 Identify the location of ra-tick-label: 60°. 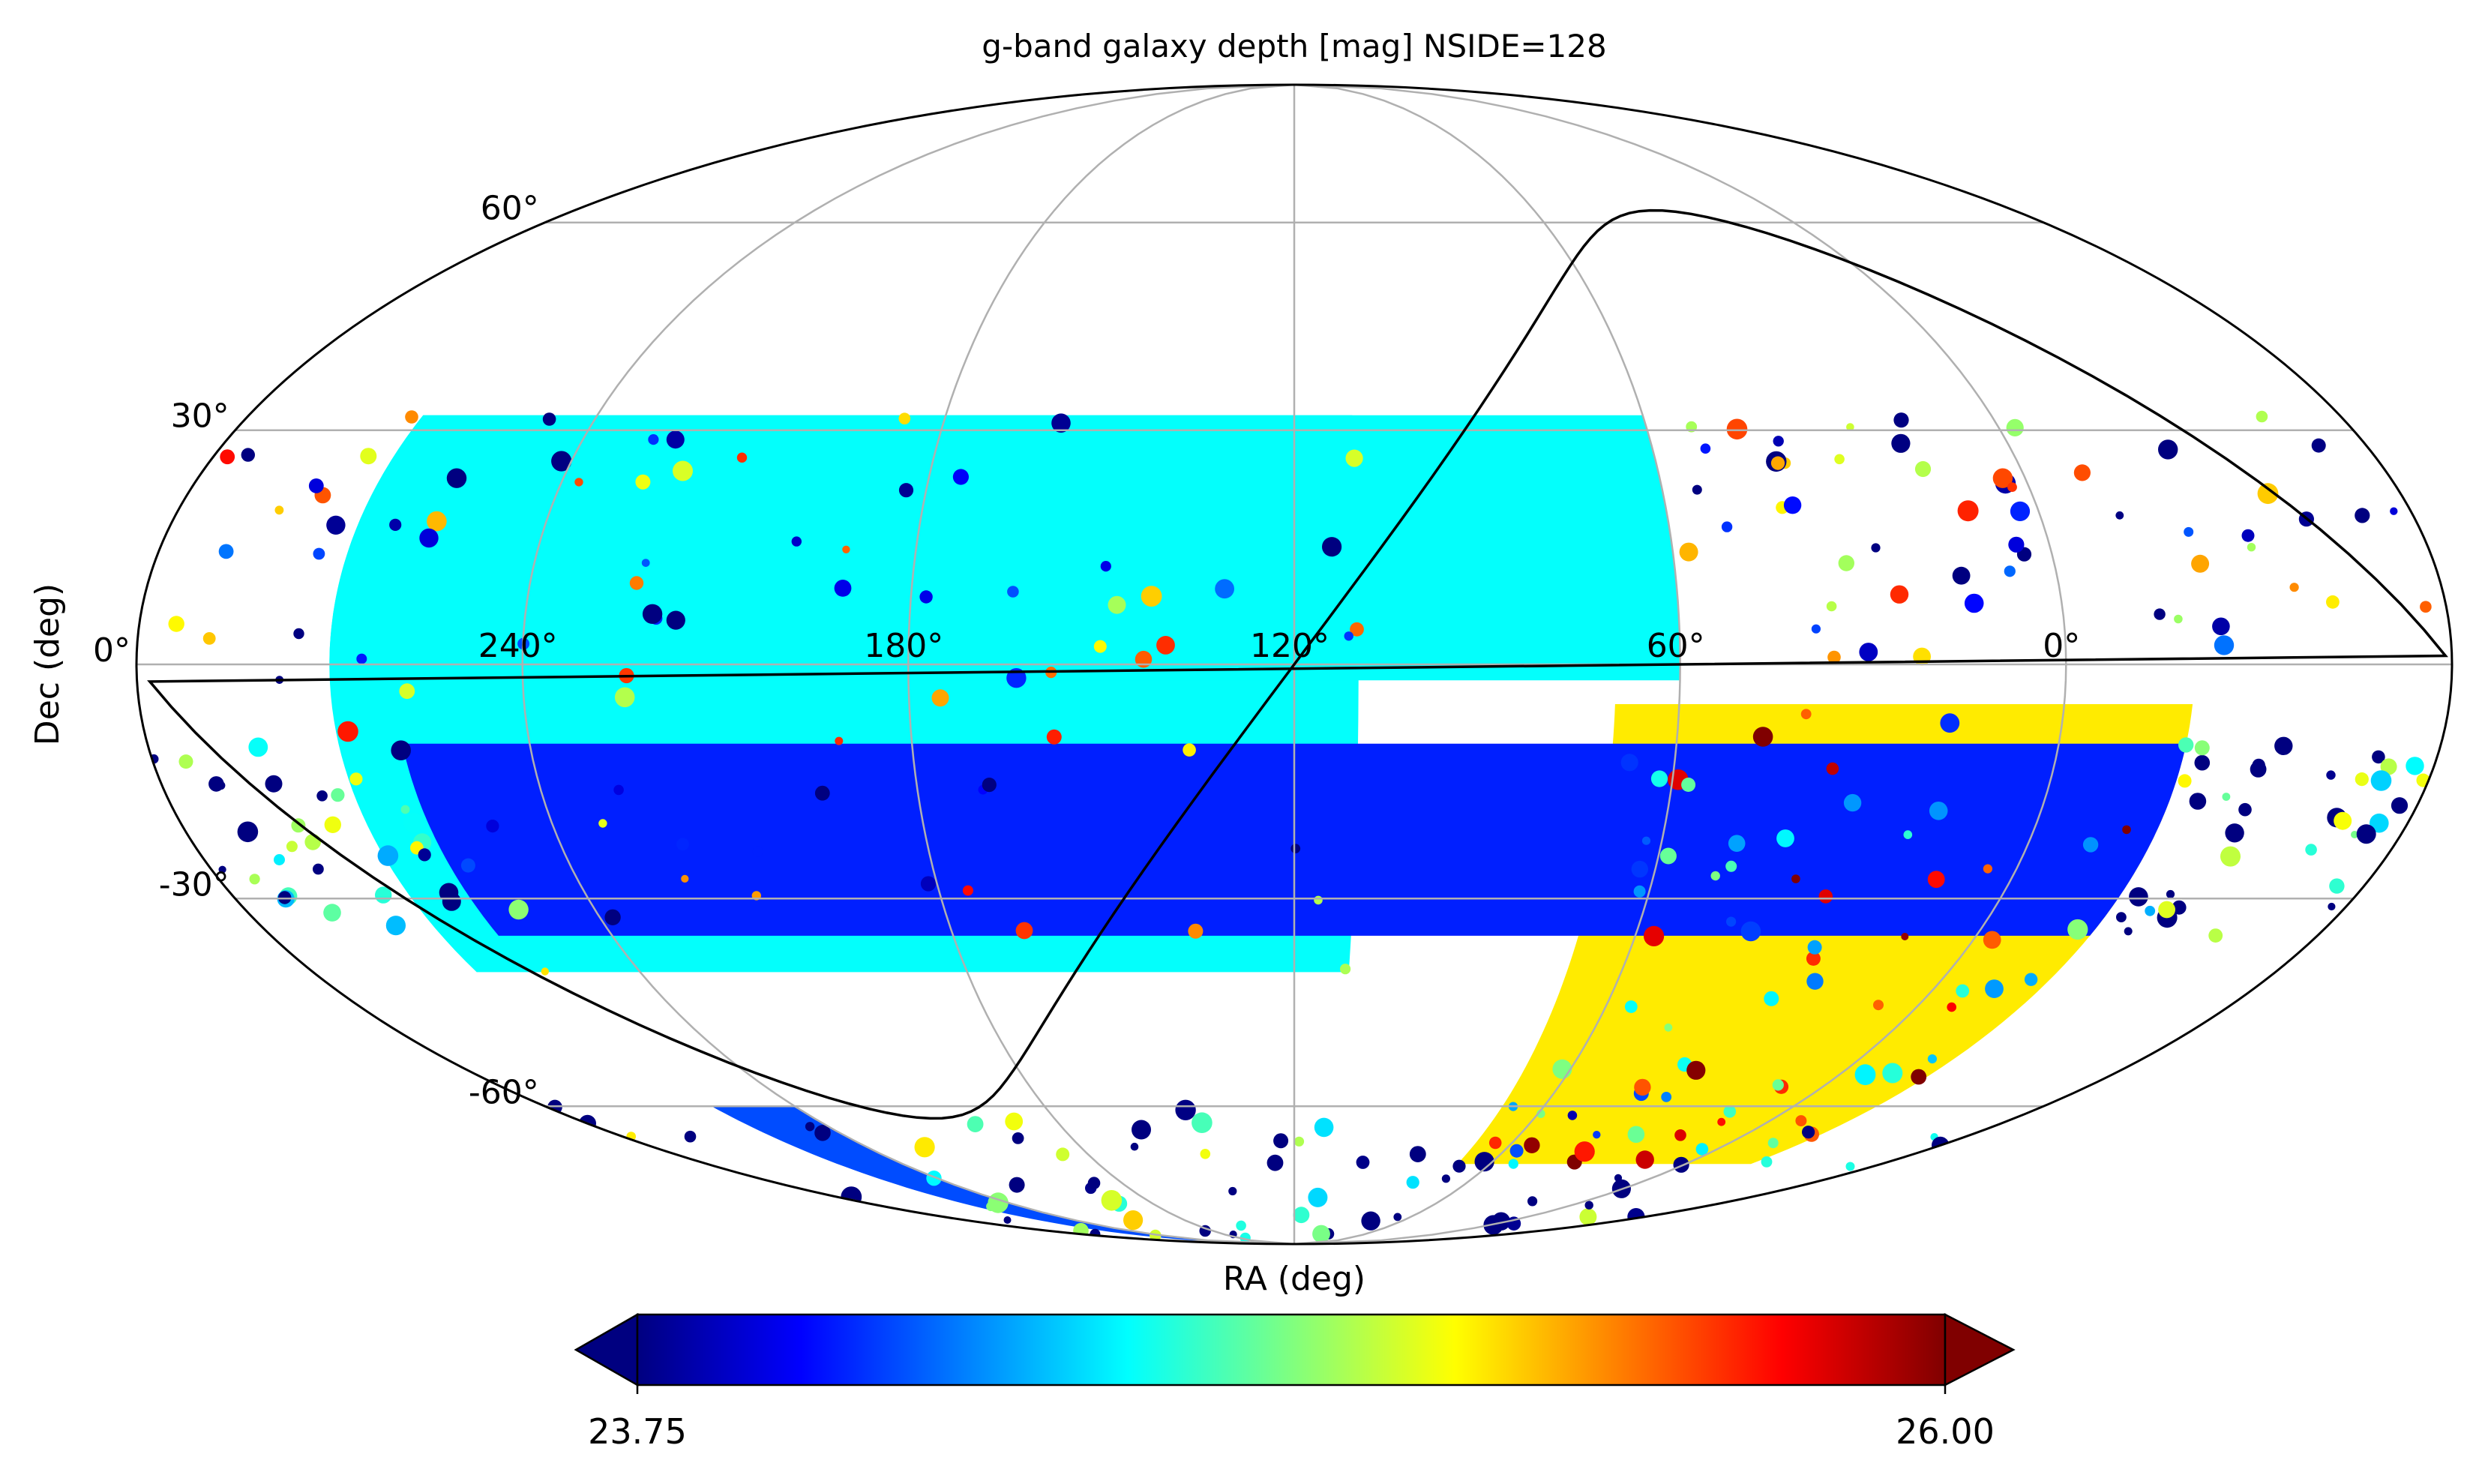
(1676, 646).